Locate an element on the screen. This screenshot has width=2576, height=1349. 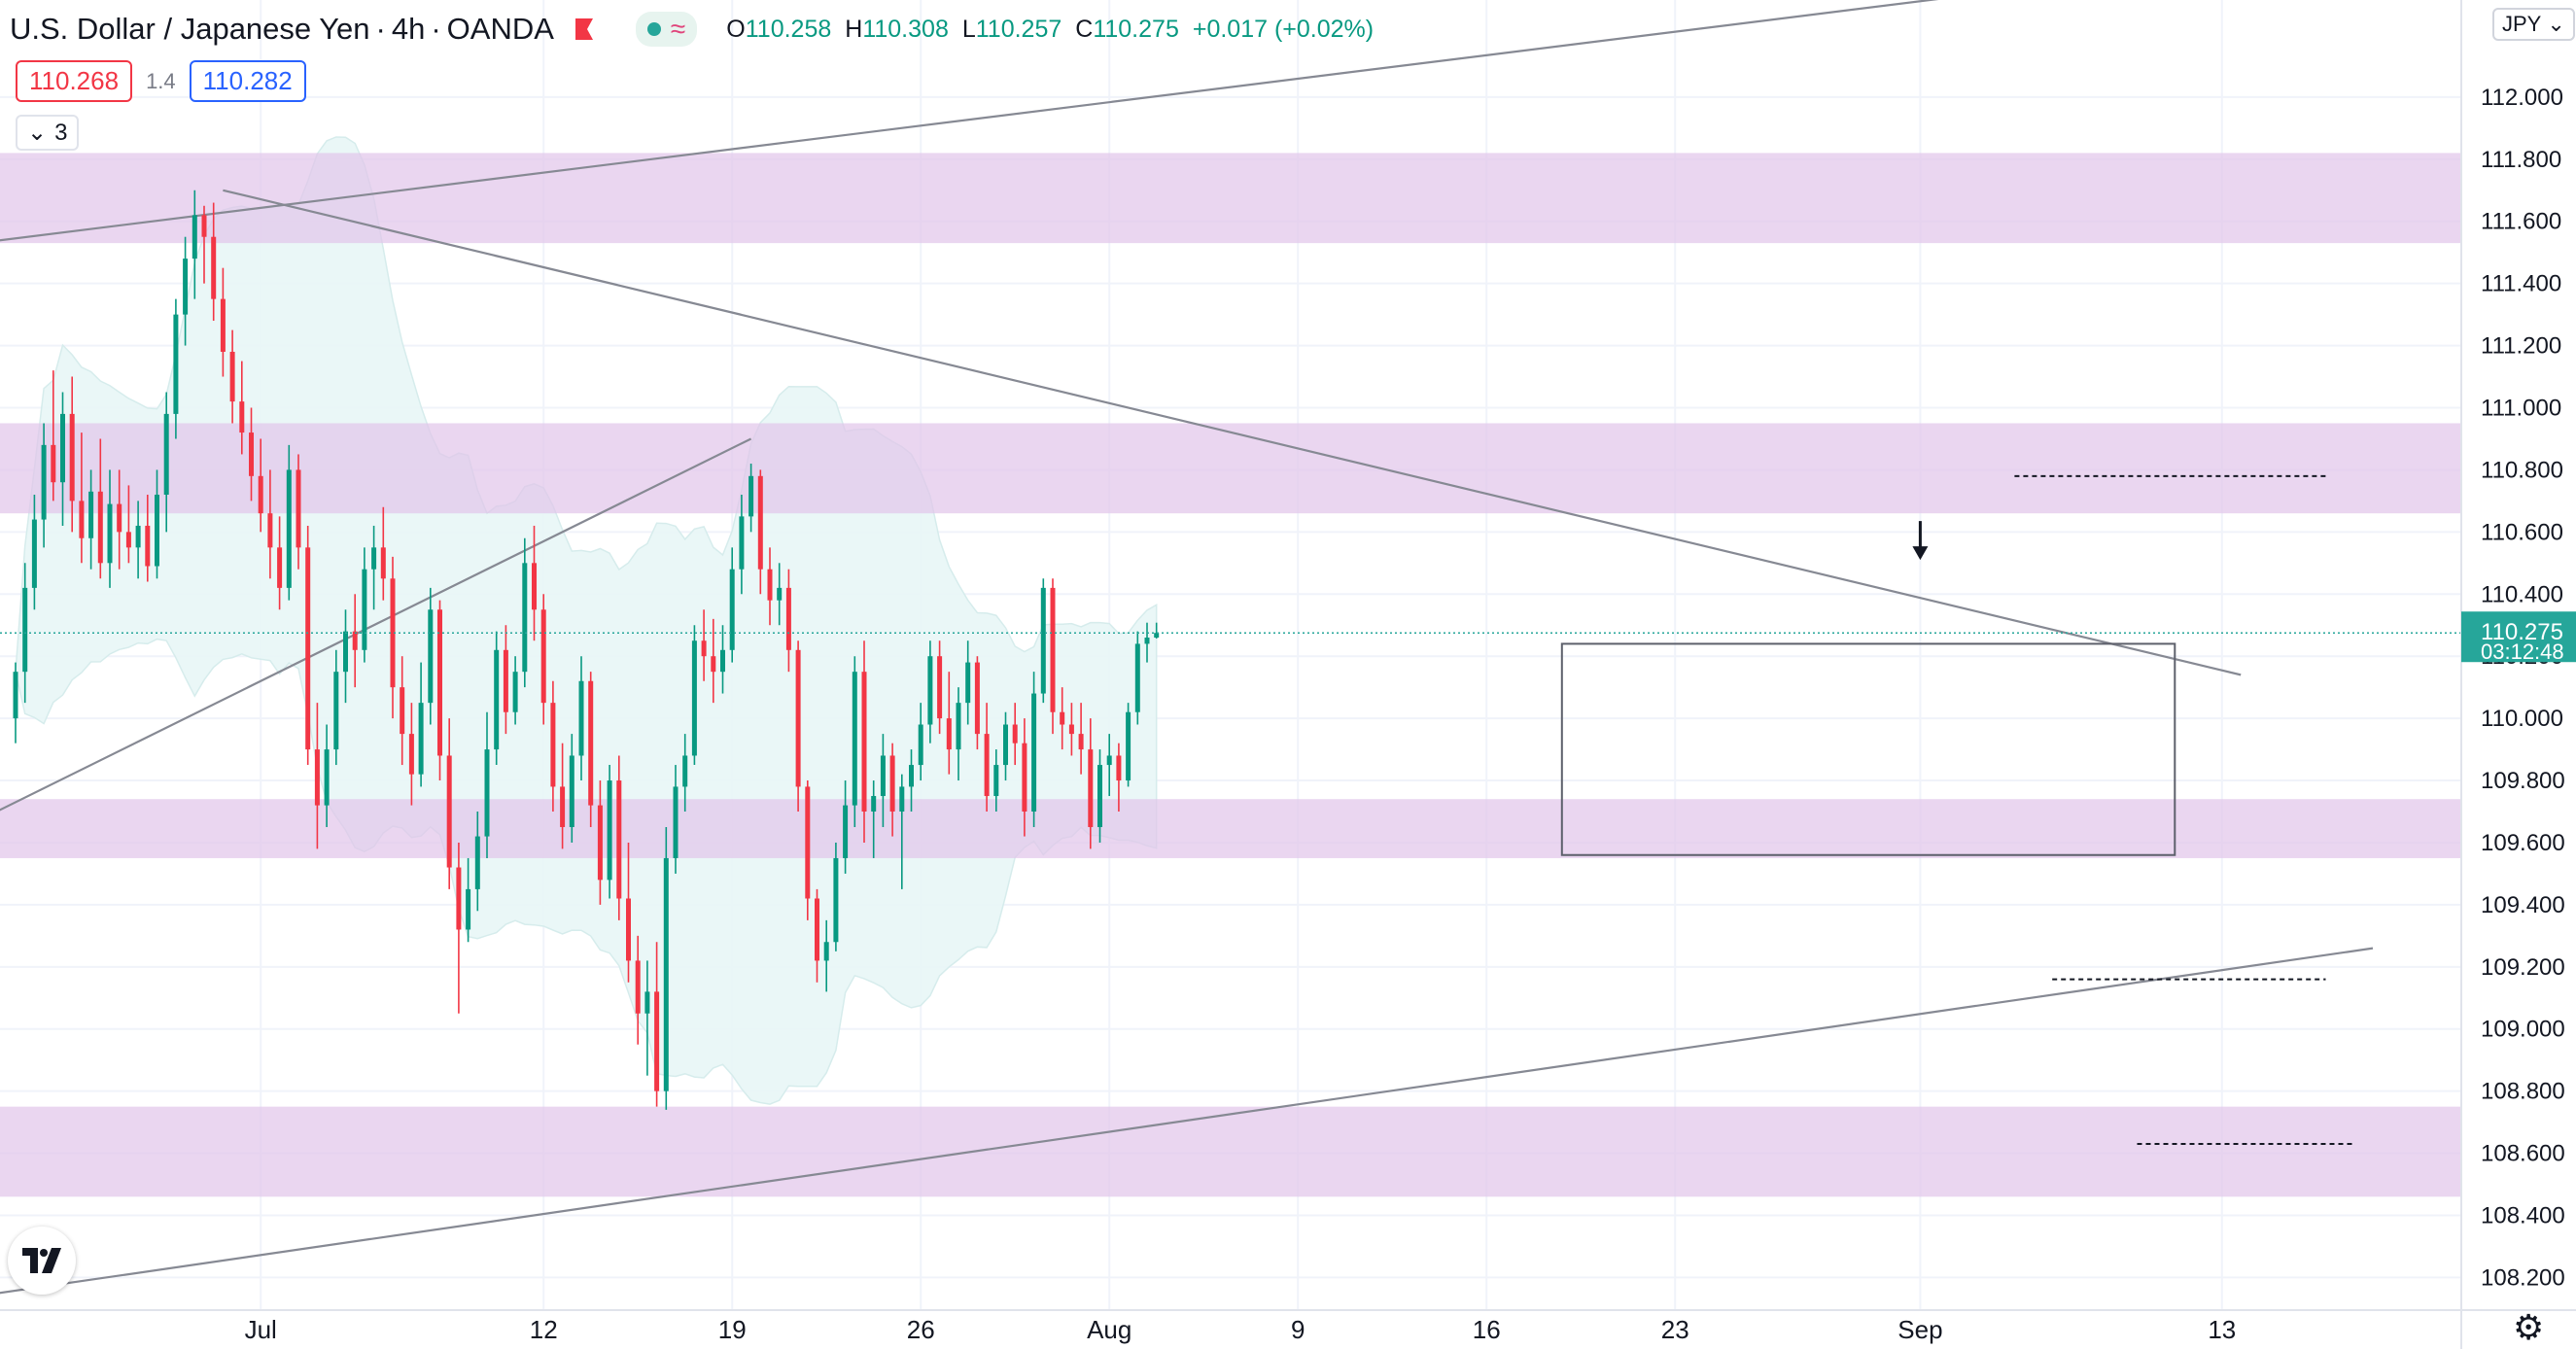
trendline is located at coordinates (969, 121).